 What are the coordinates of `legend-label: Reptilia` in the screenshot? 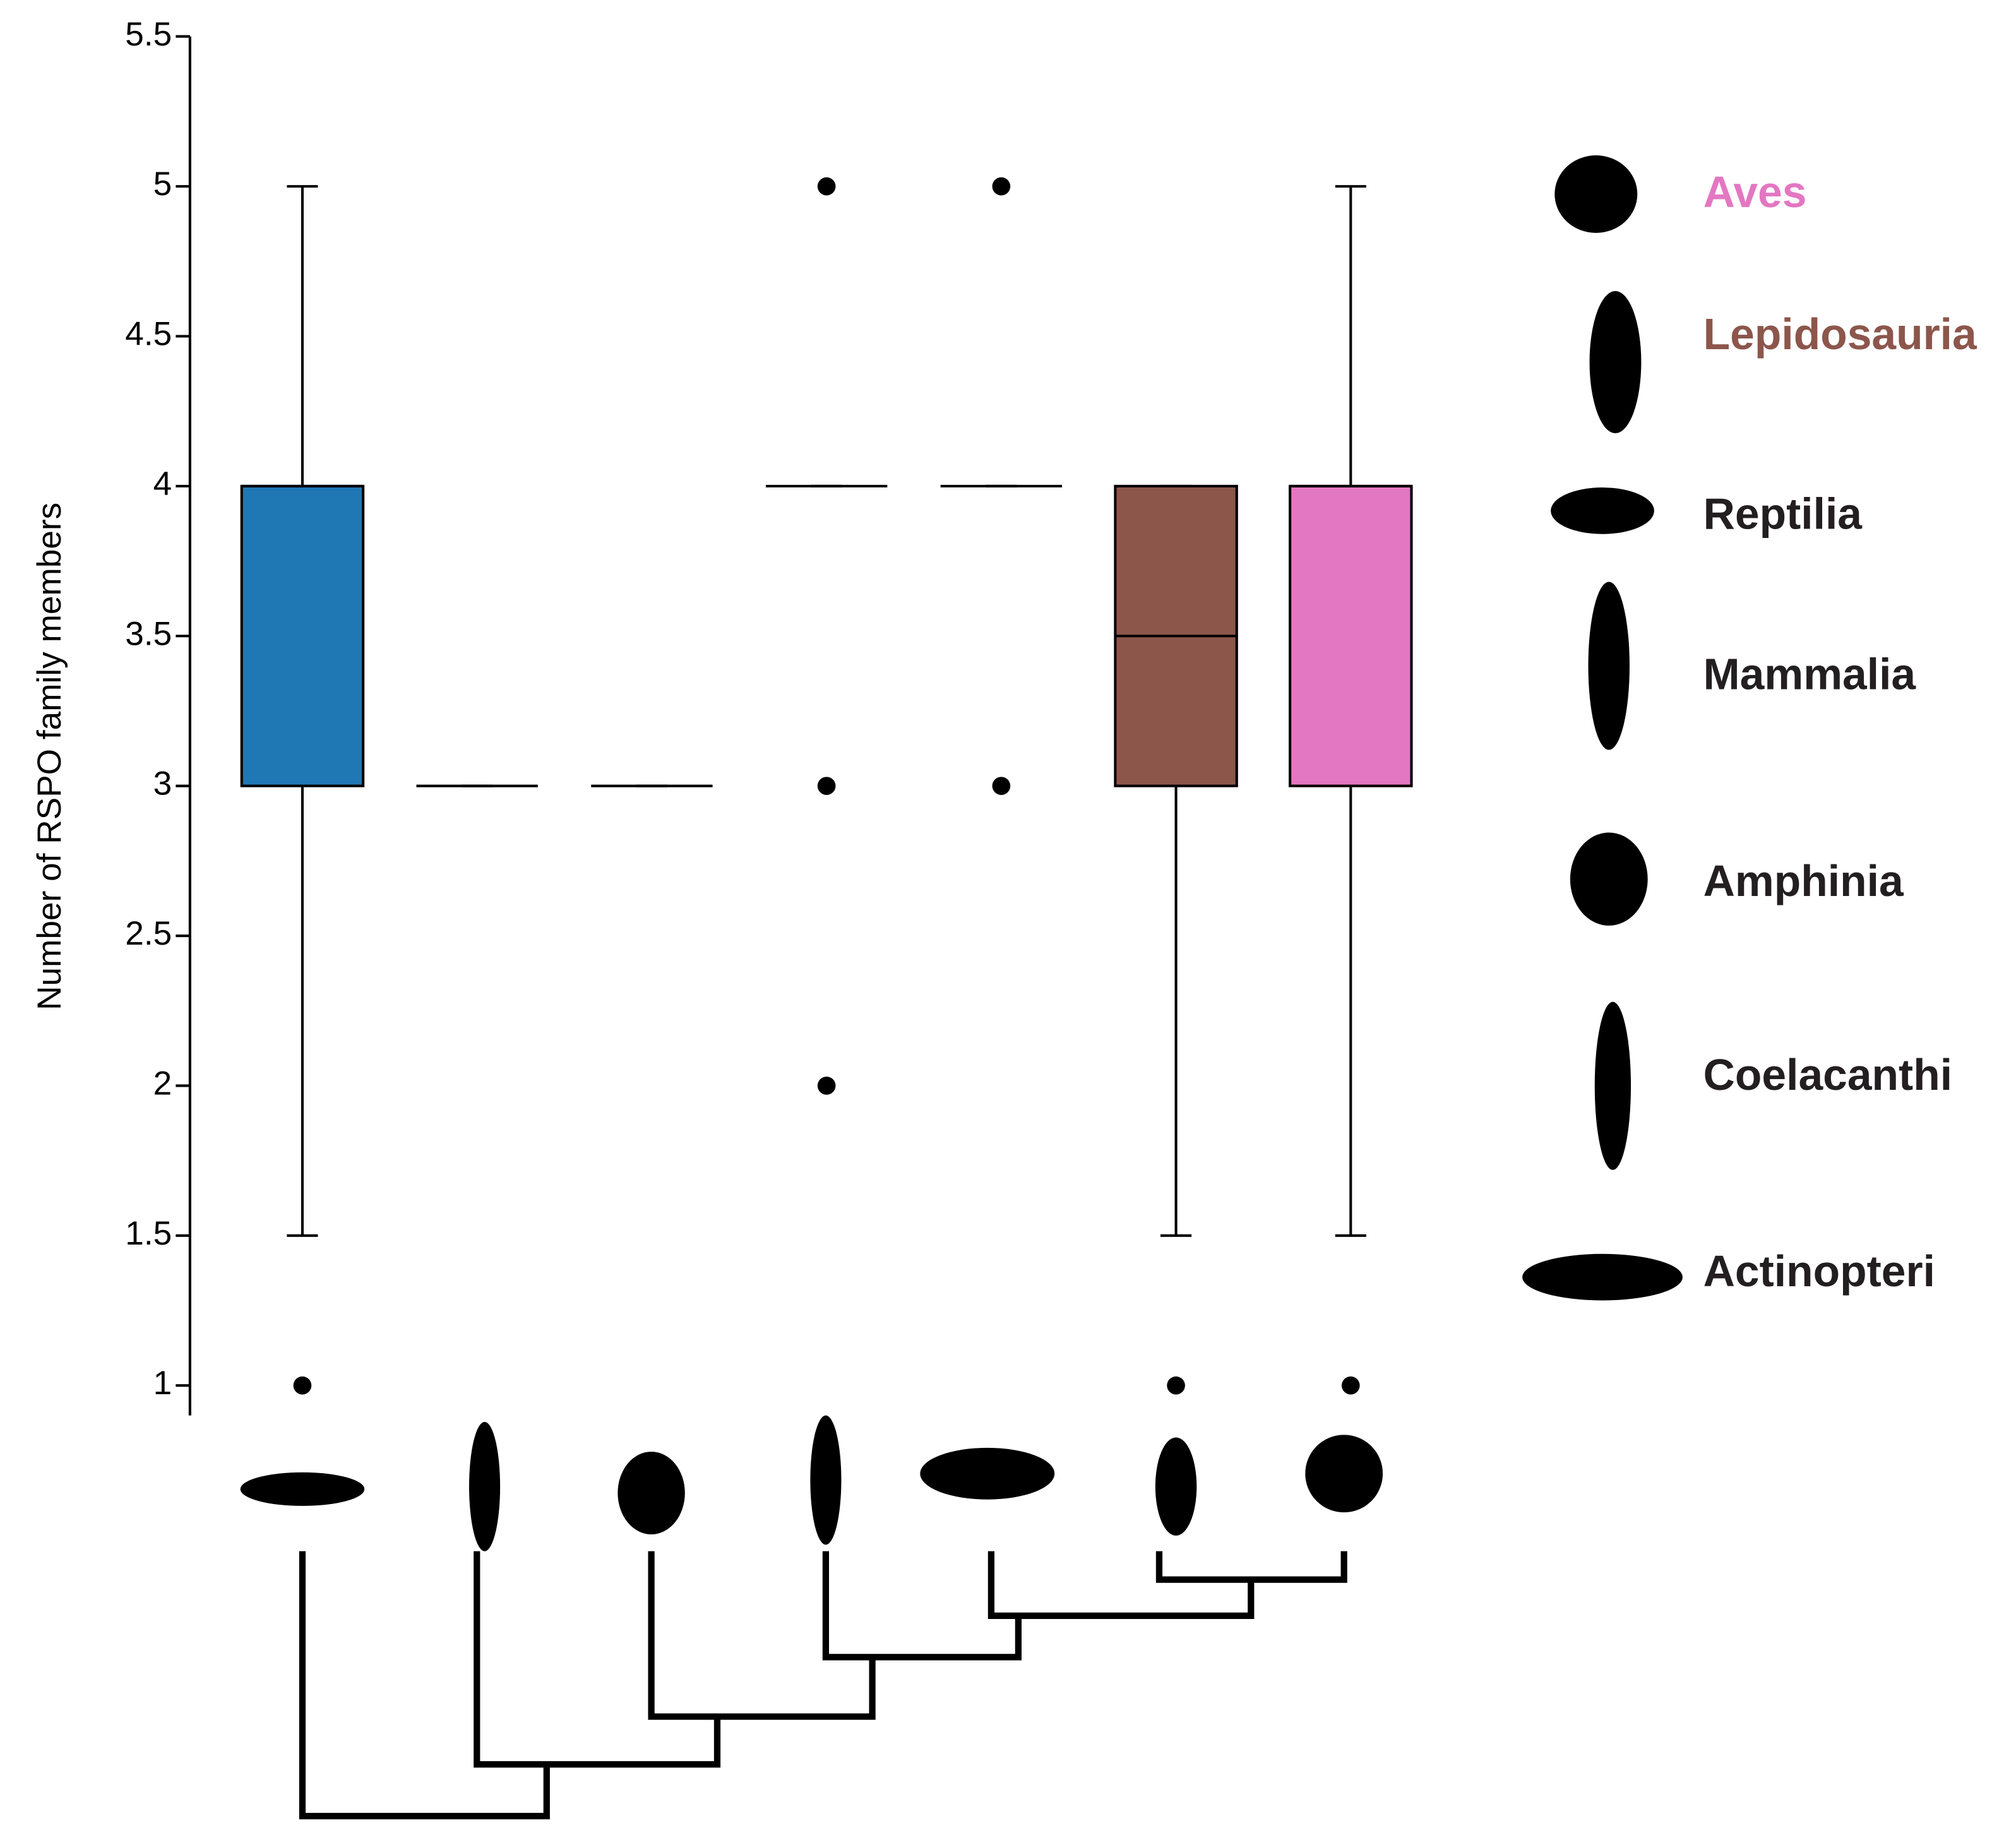 It's located at (1783, 514).